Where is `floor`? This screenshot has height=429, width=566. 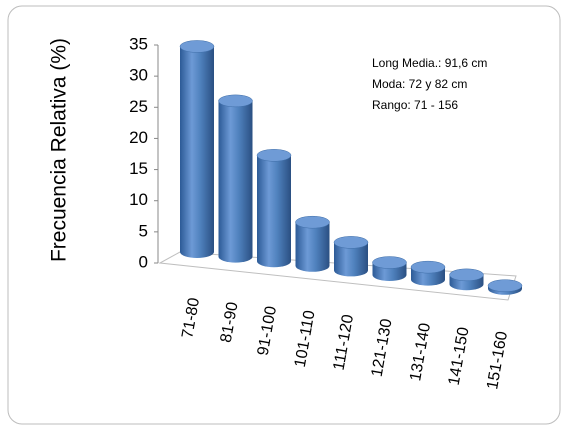 floor is located at coordinates (337, 276).